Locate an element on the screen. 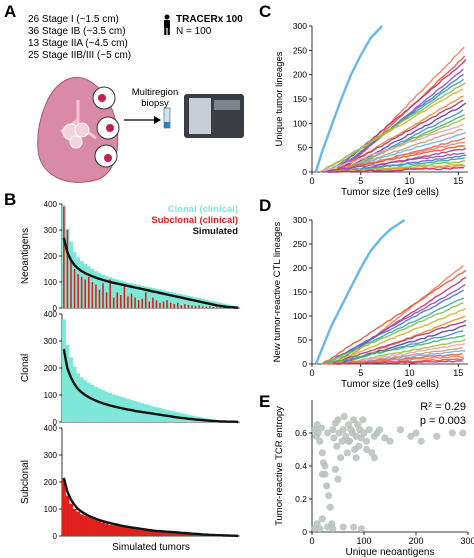 This screenshot has height=558, width=474. y-axis-label: Neoantigens is located at coordinates (25, 256).